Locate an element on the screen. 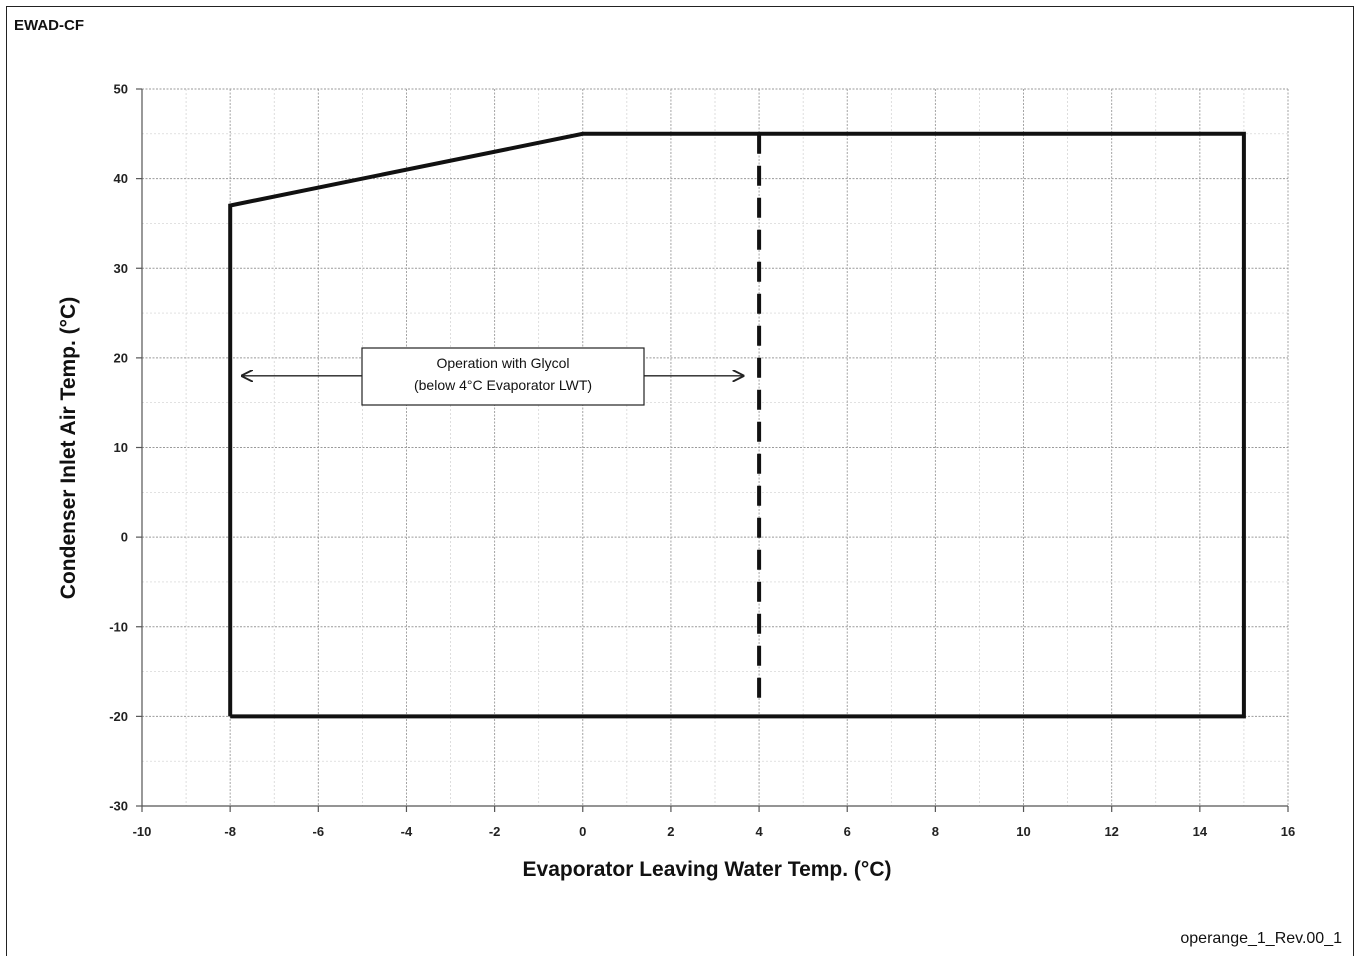  x-tick-label: 14 is located at coordinates (1200, 831).